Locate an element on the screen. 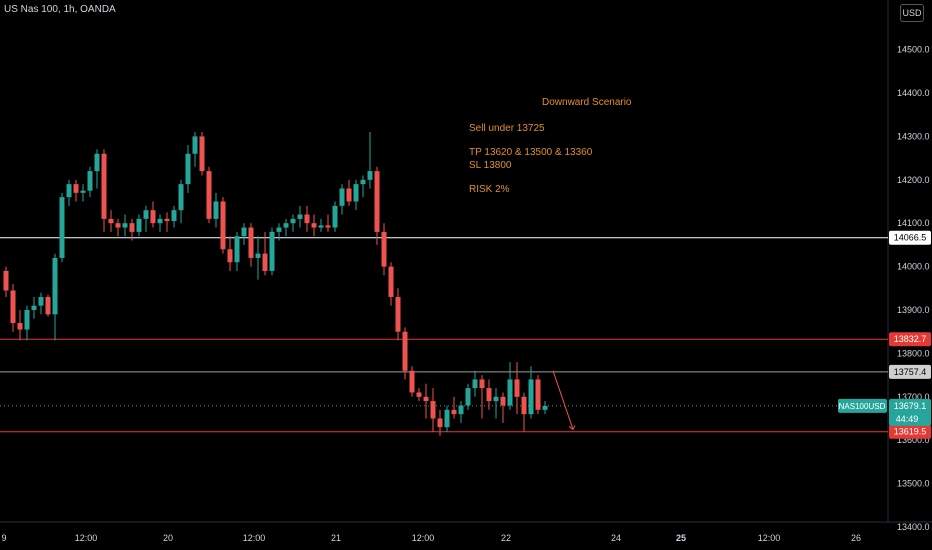 This screenshot has height=550, width=932. level-label: 13619.5 is located at coordinates (910, 432).